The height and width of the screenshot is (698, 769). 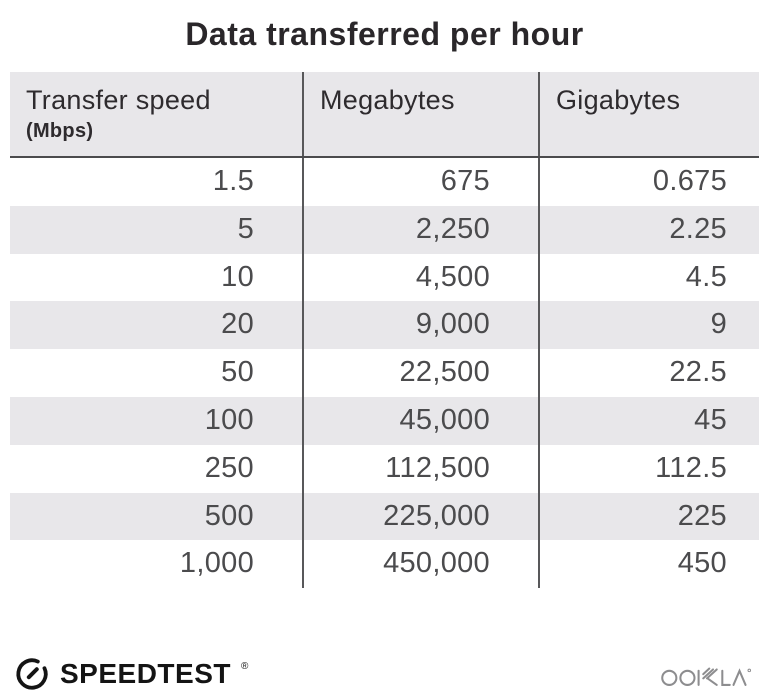 I want to click on table-cell: 5, so click(x=245, y=228).